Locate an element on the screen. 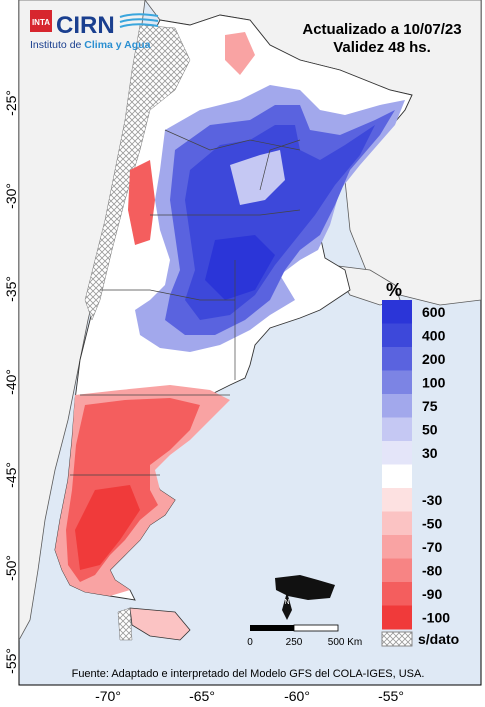 Image resolution: width=485 pixels, height=707 pixels. north-arrow: N is located at coordinates (287, 606).